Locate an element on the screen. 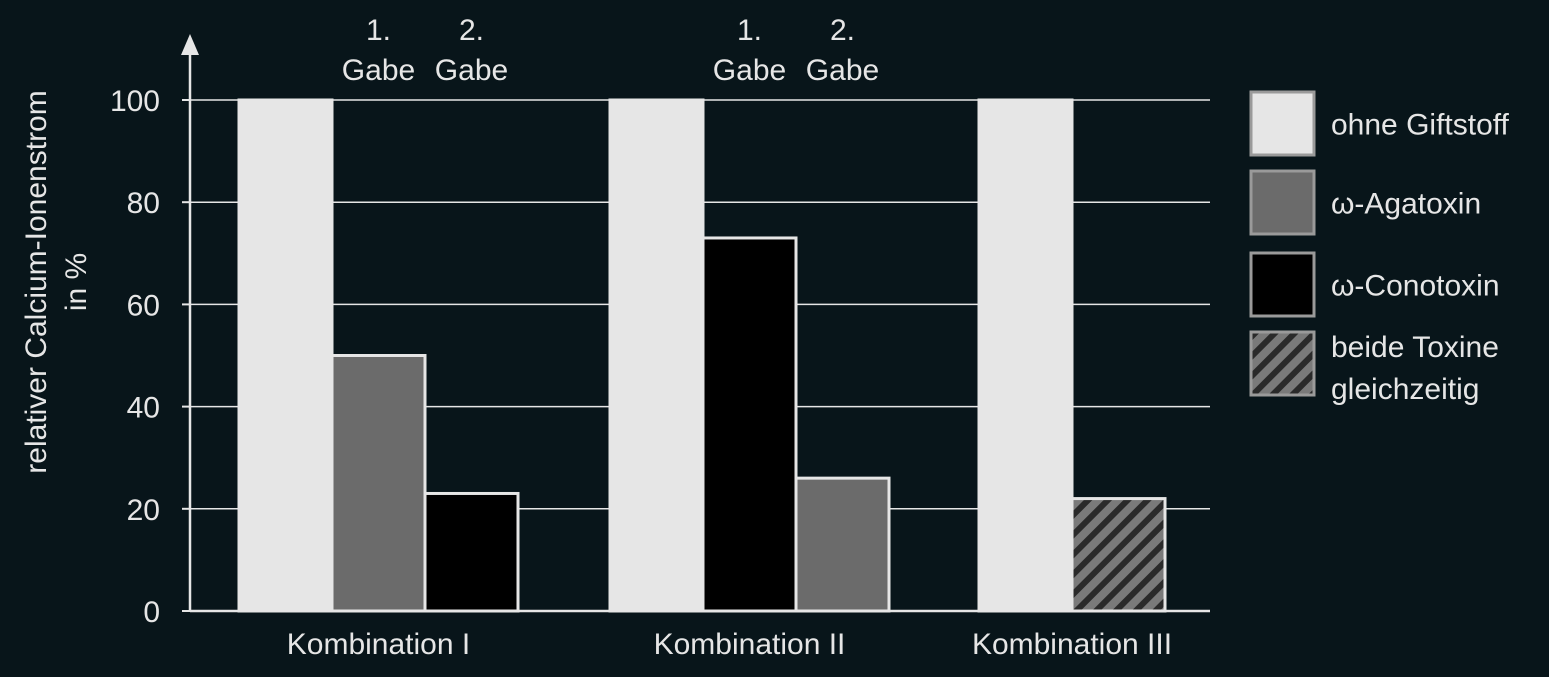 Image resolution: width=1549 pixels, height=677 pixels. legend-label-aga: ω-Agatoxin is located at coordinates (1406, 204).